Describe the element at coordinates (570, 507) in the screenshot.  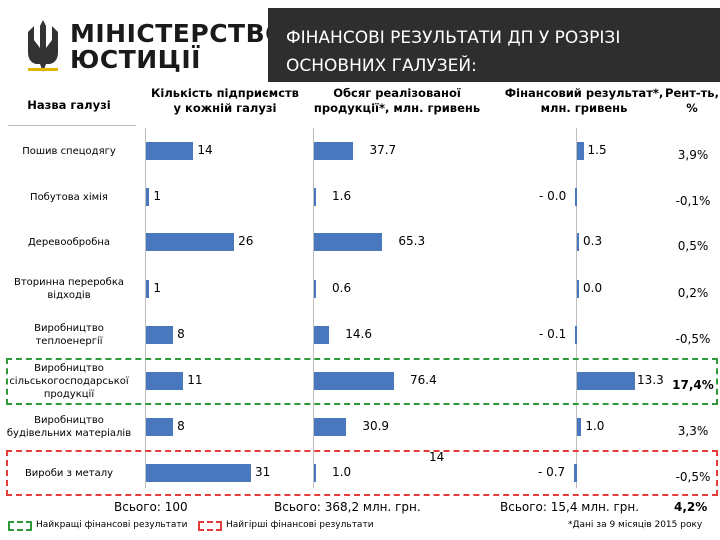
I see `total-financial: Всього: 15,4 млн. грн.` at that location.